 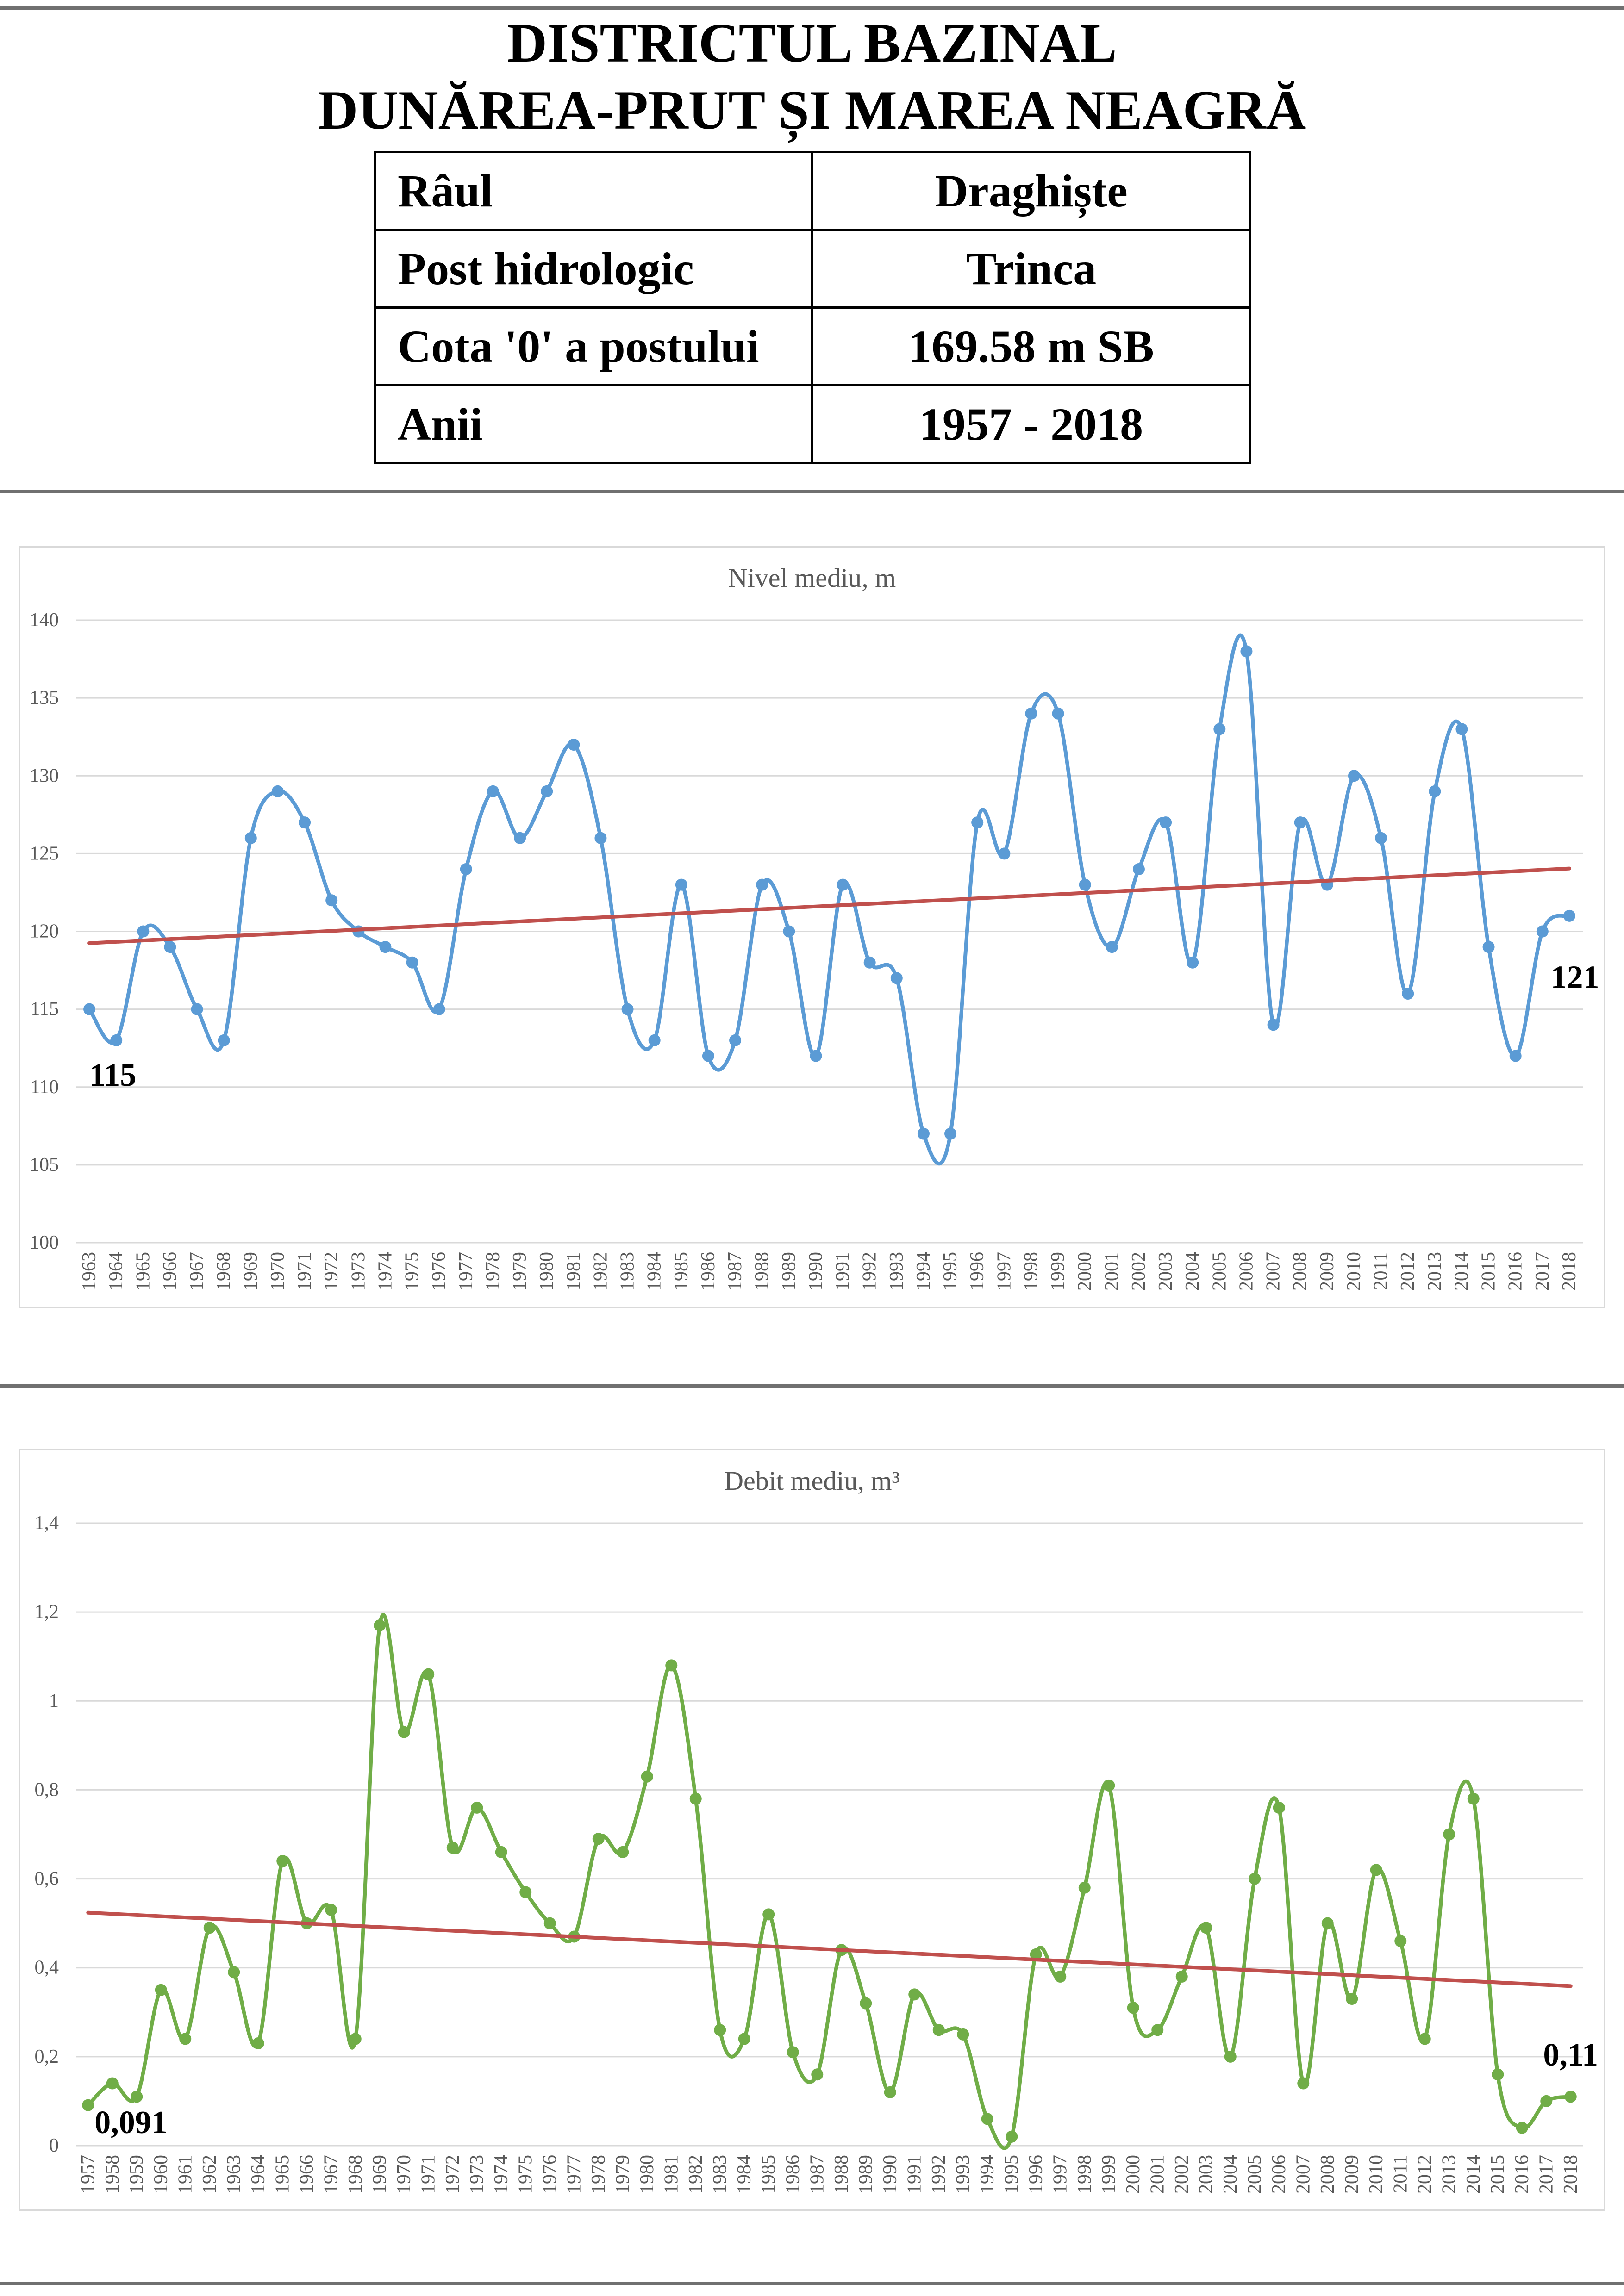 What do you see at coordinates (1230, 2174) in the screenshot?
I see `x-tick-label: 2004` at bounding box center [1230, 2174].